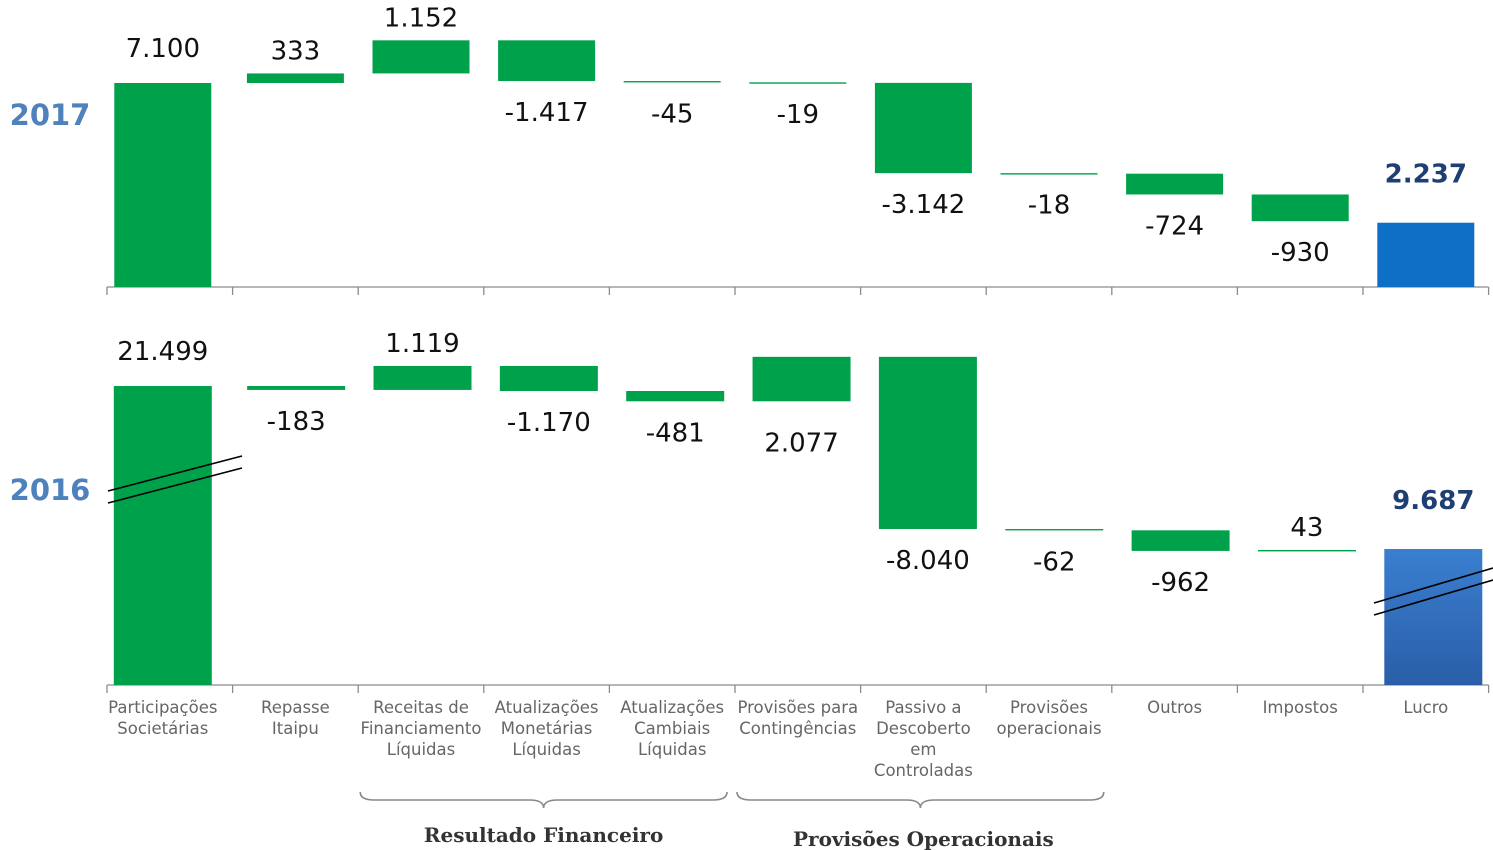 This screenshot has height=850, width=1493. I want to click on category-label: Receitas de Financiamento Líquidas, so click(421, 728).